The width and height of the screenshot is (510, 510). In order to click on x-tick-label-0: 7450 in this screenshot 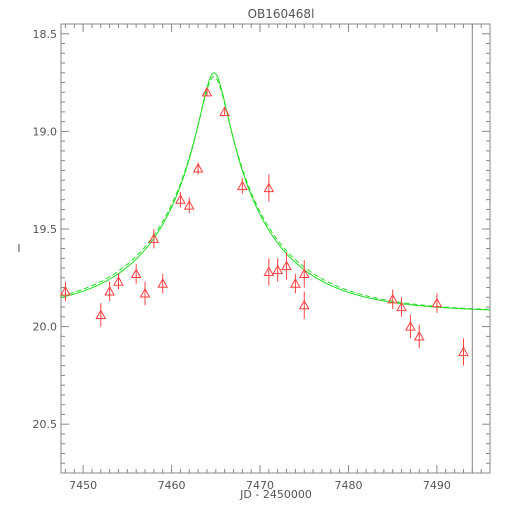, I will do `click(83, 485)`.